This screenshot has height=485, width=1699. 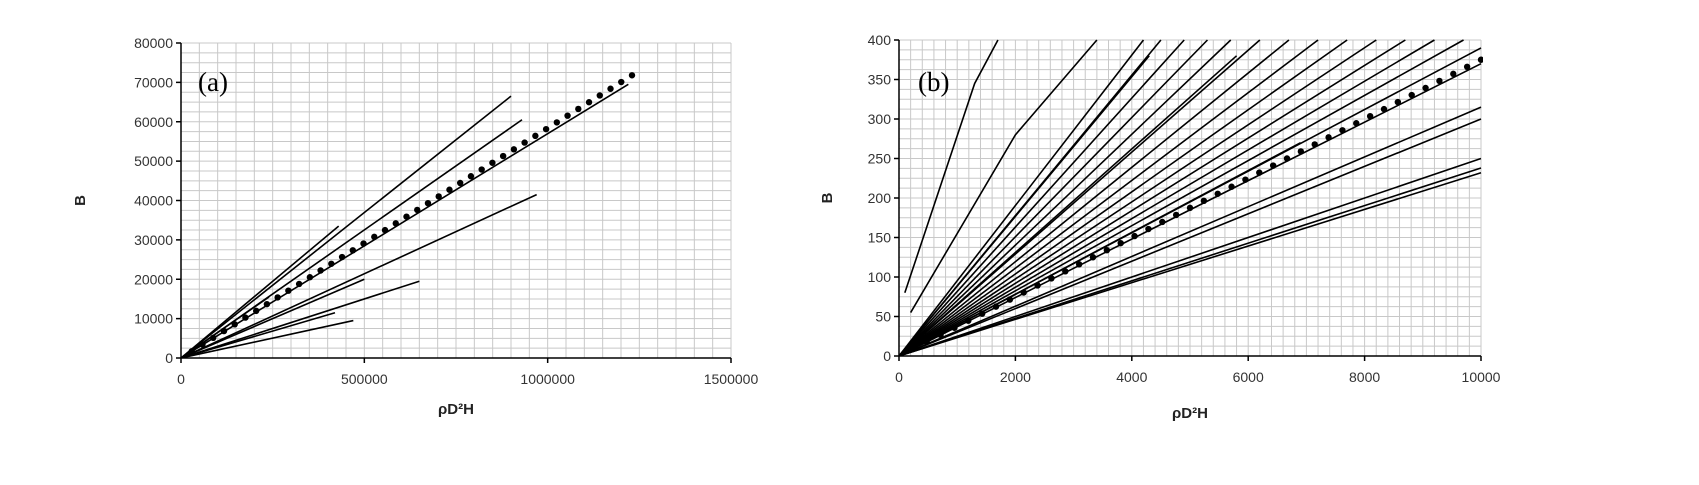 What do you see at coordinates (364, 379) in the screenshot?
I see `x-tick-label: 500000` at bounding box center [364, 379].